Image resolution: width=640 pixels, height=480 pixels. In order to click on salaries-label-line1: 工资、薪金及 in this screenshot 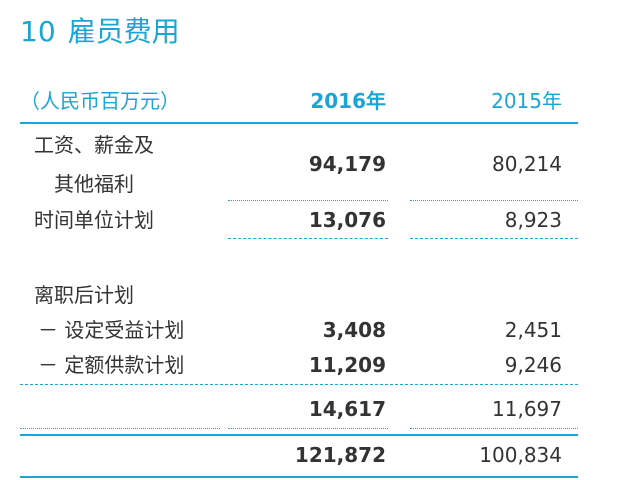, I will do `click(94, 145)`.